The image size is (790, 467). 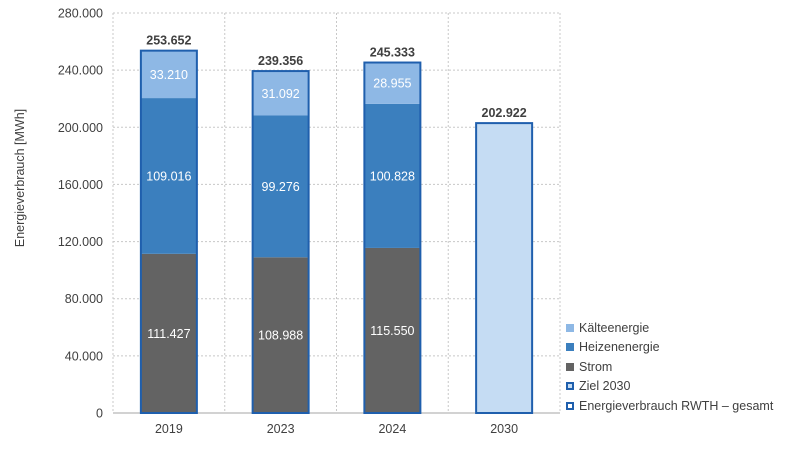 What do you see at coordinates (84, 356) in the screenshot?
I see `y-tick-label: 40.000` at bounding box center [84, 356].